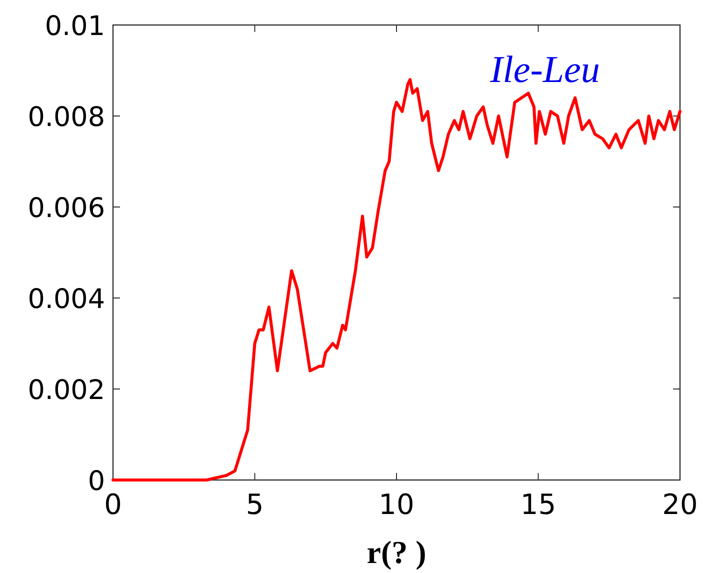  What do you see at coordinates (544, 70) in the screenshot?
I see `annotation: Ile-Leu` at bounding box center [544, 70].